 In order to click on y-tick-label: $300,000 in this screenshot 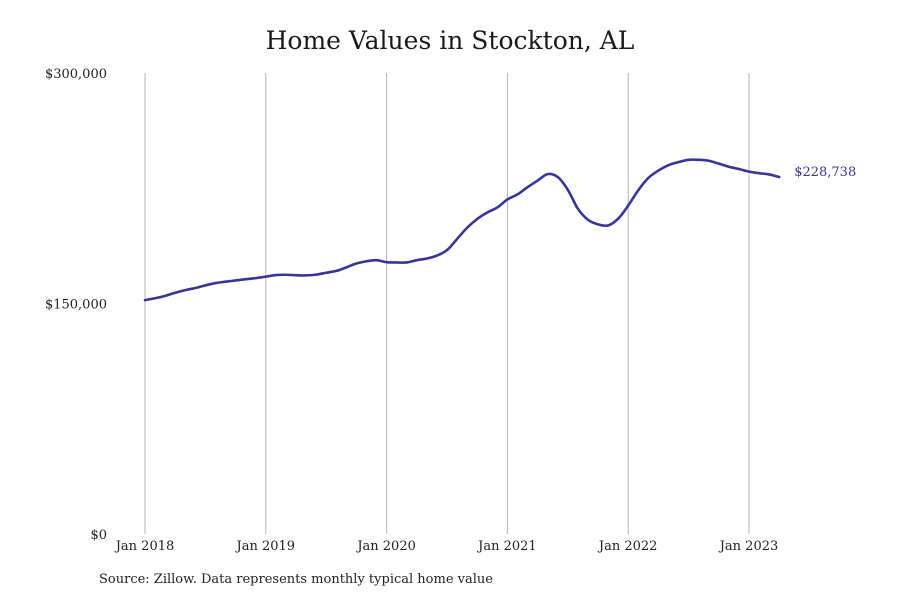, I will do `click(76, 74)`.